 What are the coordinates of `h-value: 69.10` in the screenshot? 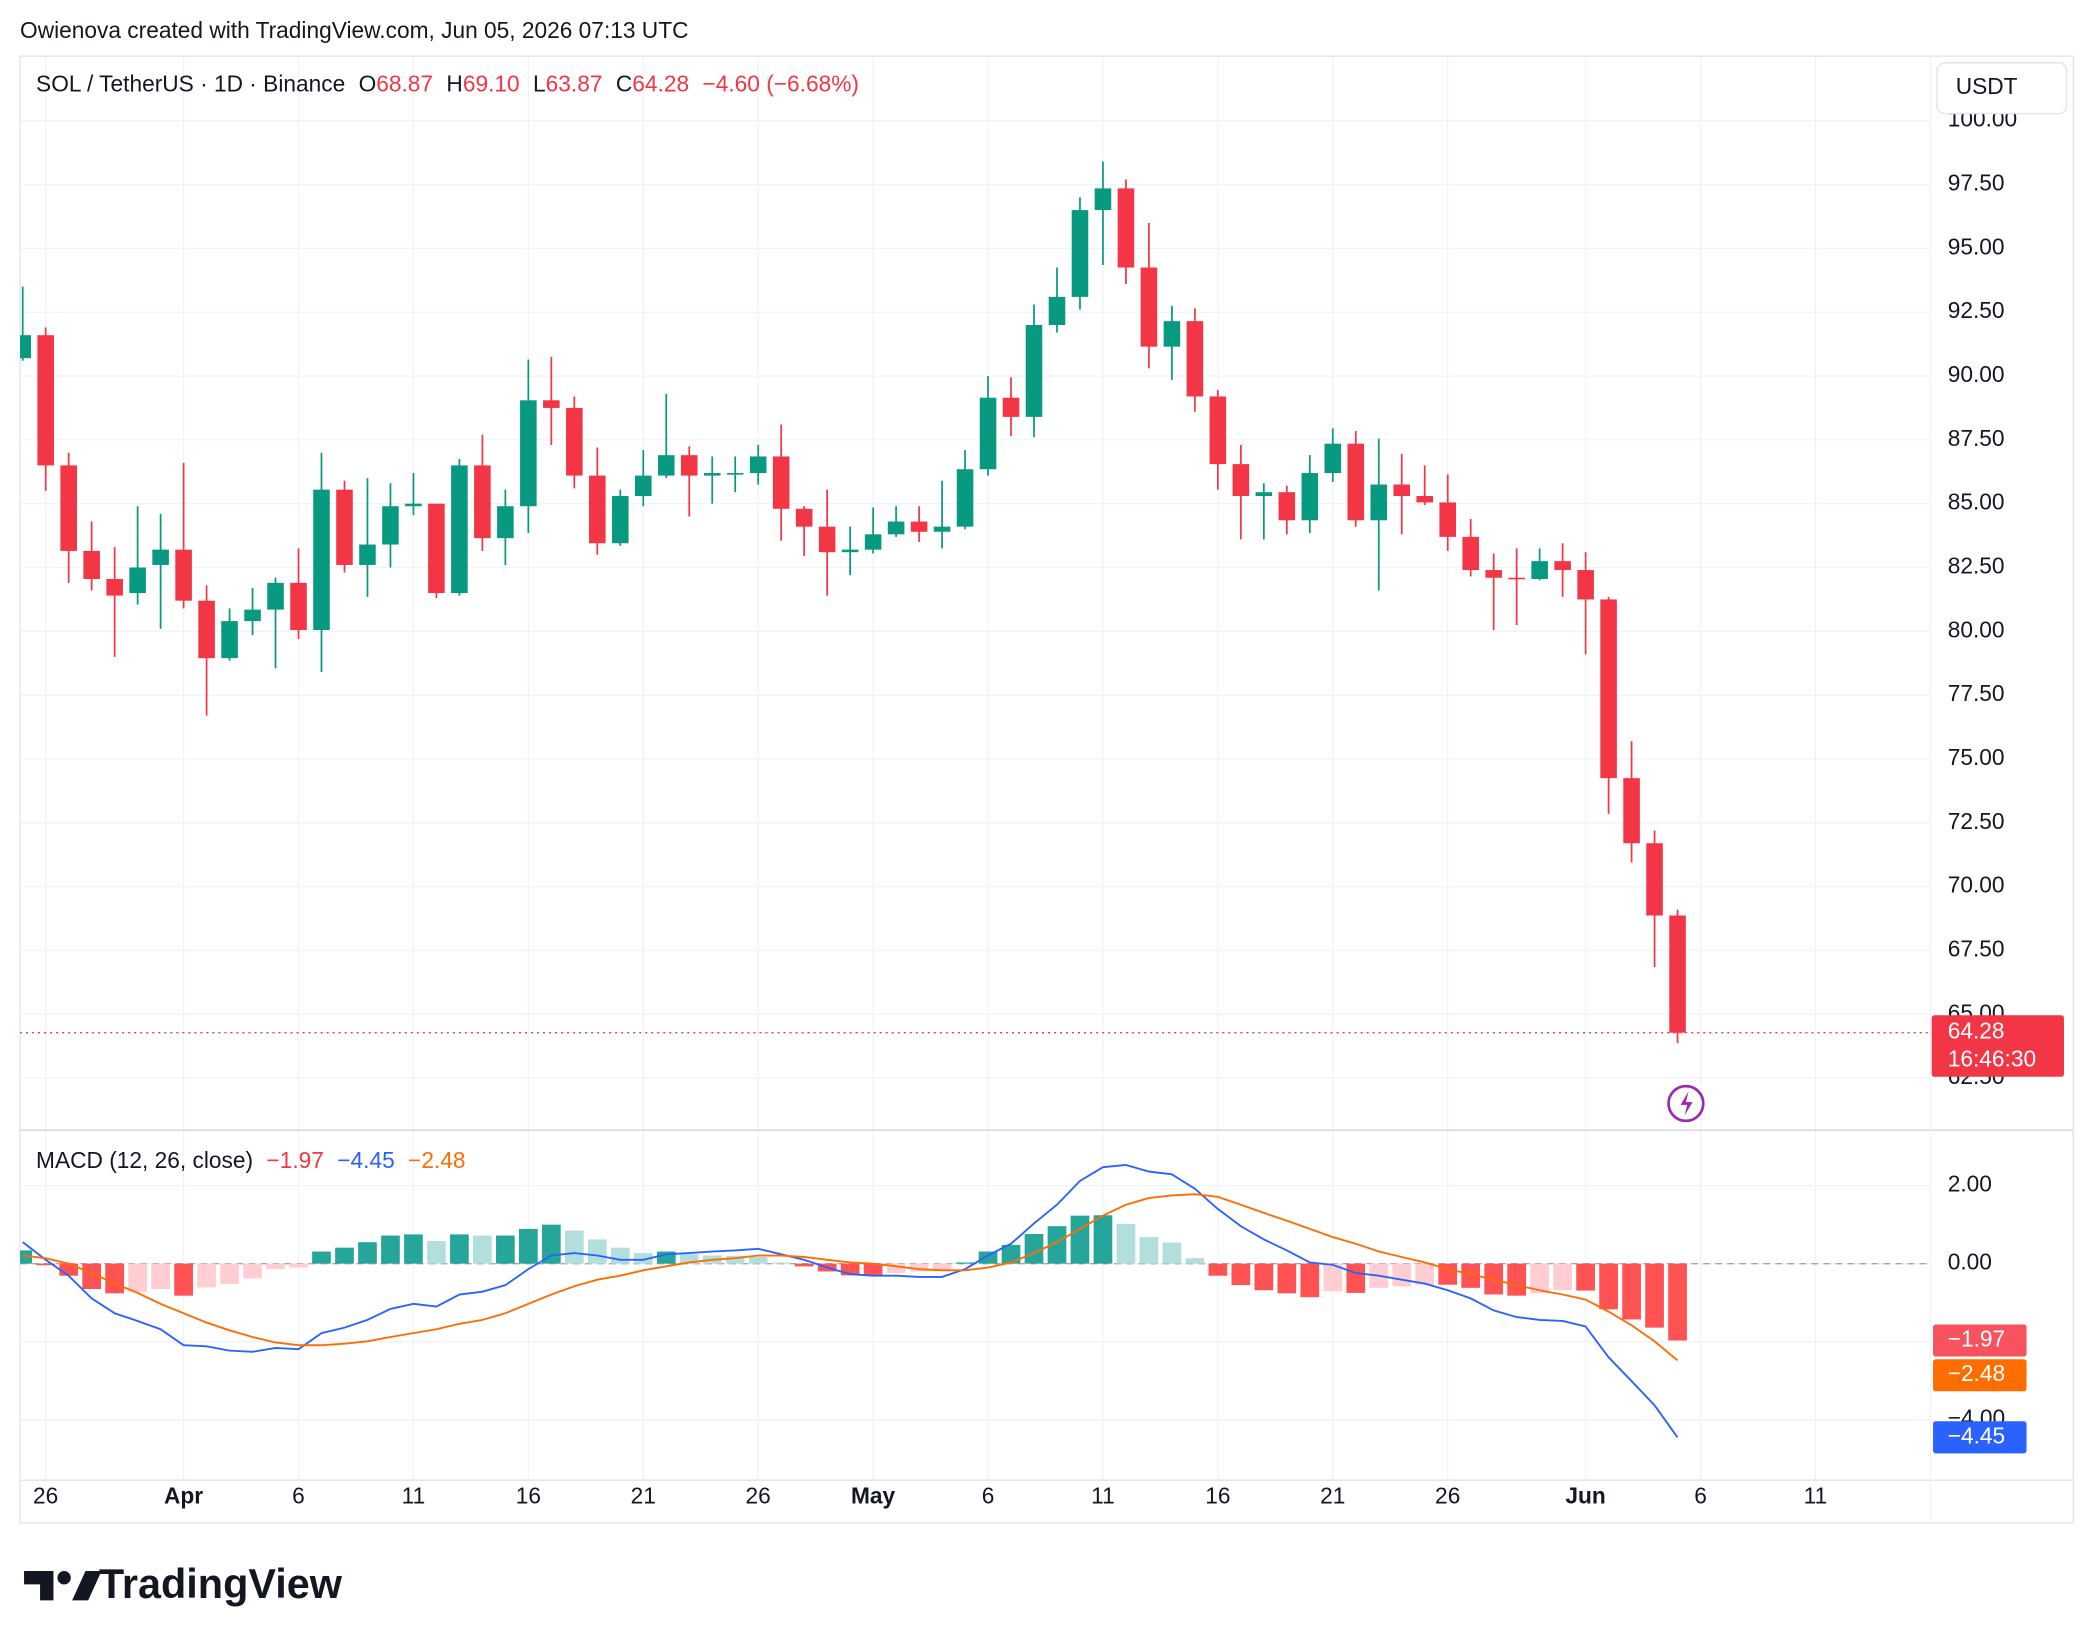 It's located at (491, 84).